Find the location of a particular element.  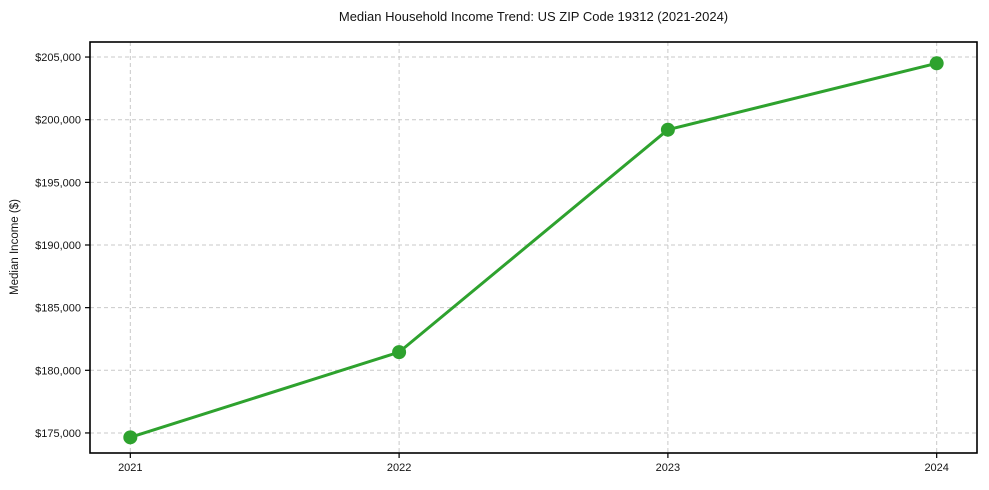

y-tick-label: $190,000 is located at coordinates (58, 246).